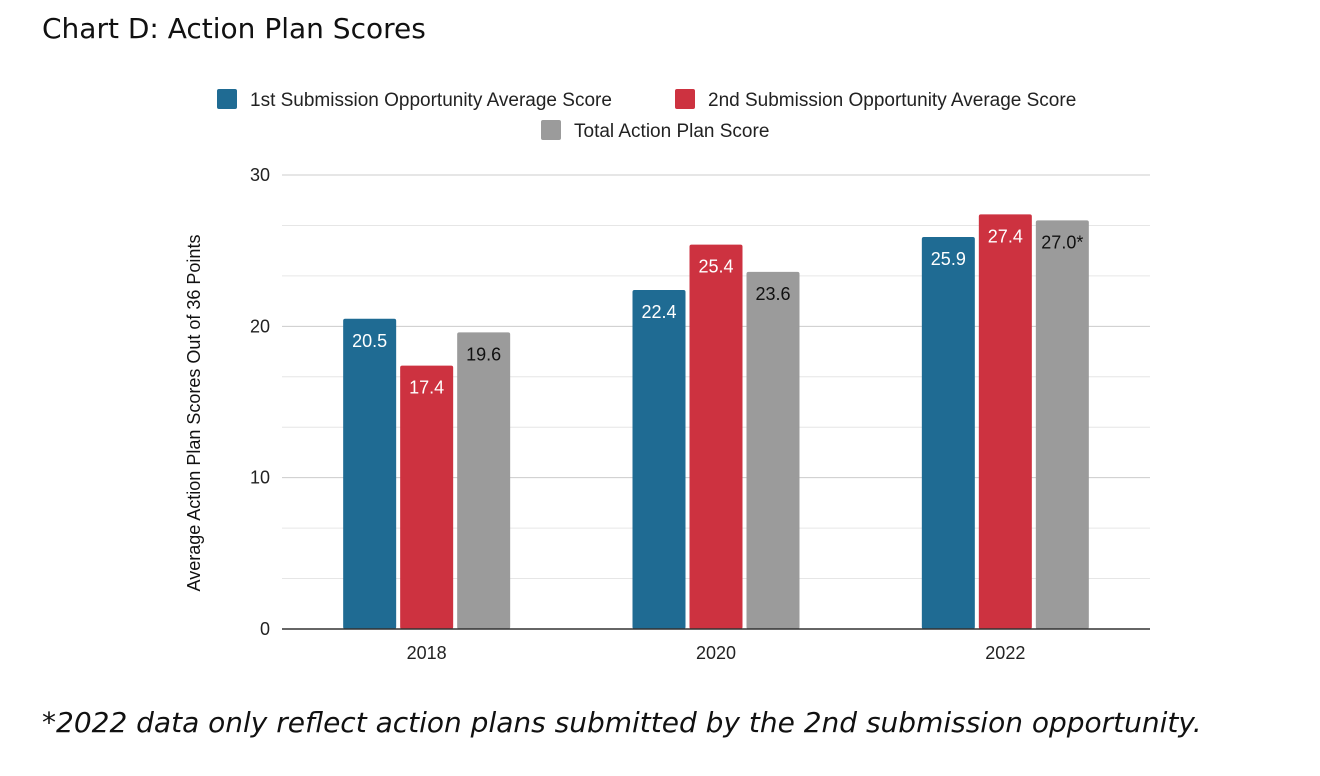 This screenshot has height=776, width=1320. What do you see at coordinates (260, 402) in the screenshot?
I see `y-axis: 0 10 20 30` at bounding box center [260, 402].